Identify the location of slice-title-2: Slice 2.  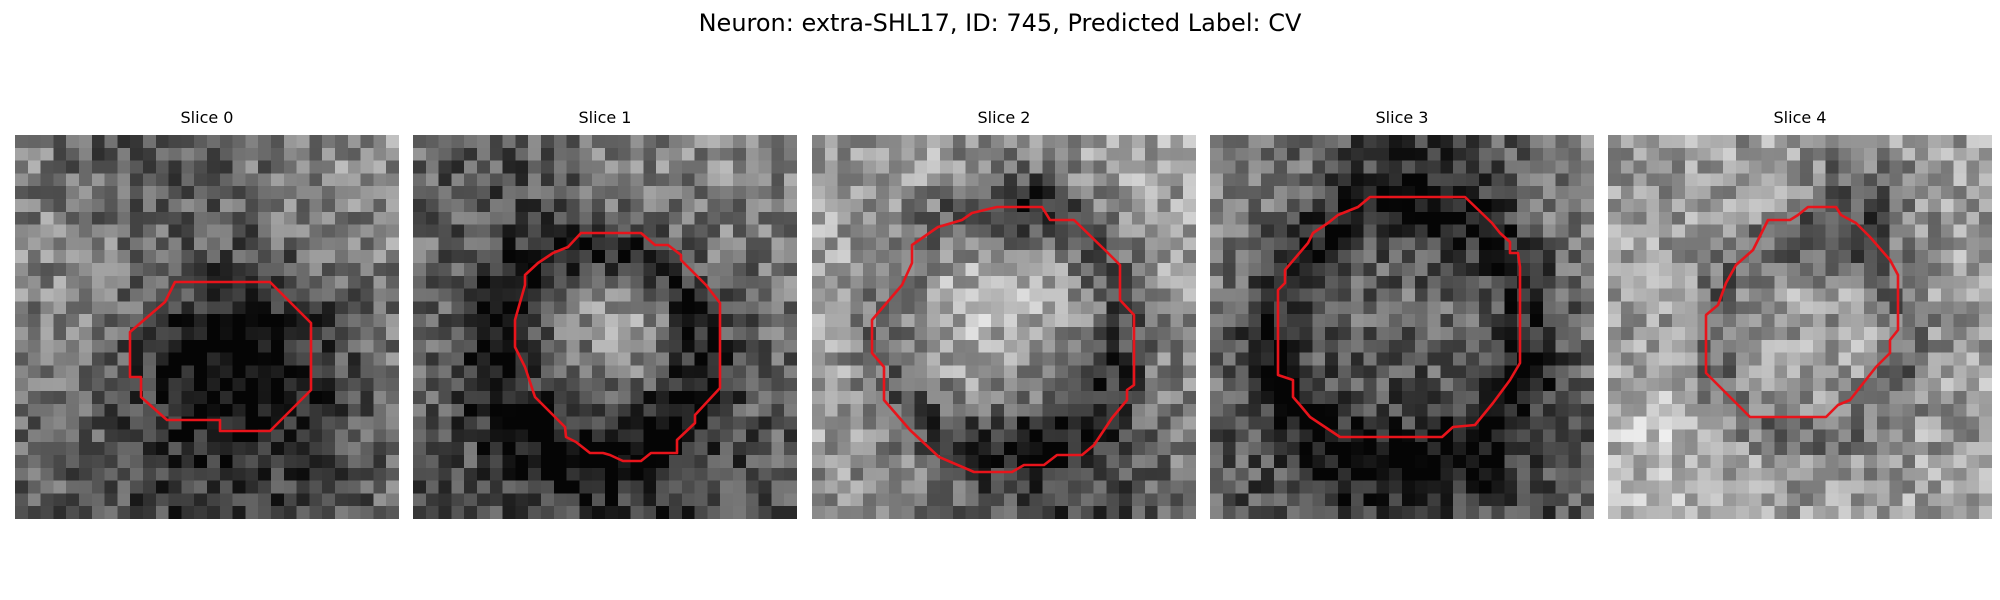
(1004, 117).